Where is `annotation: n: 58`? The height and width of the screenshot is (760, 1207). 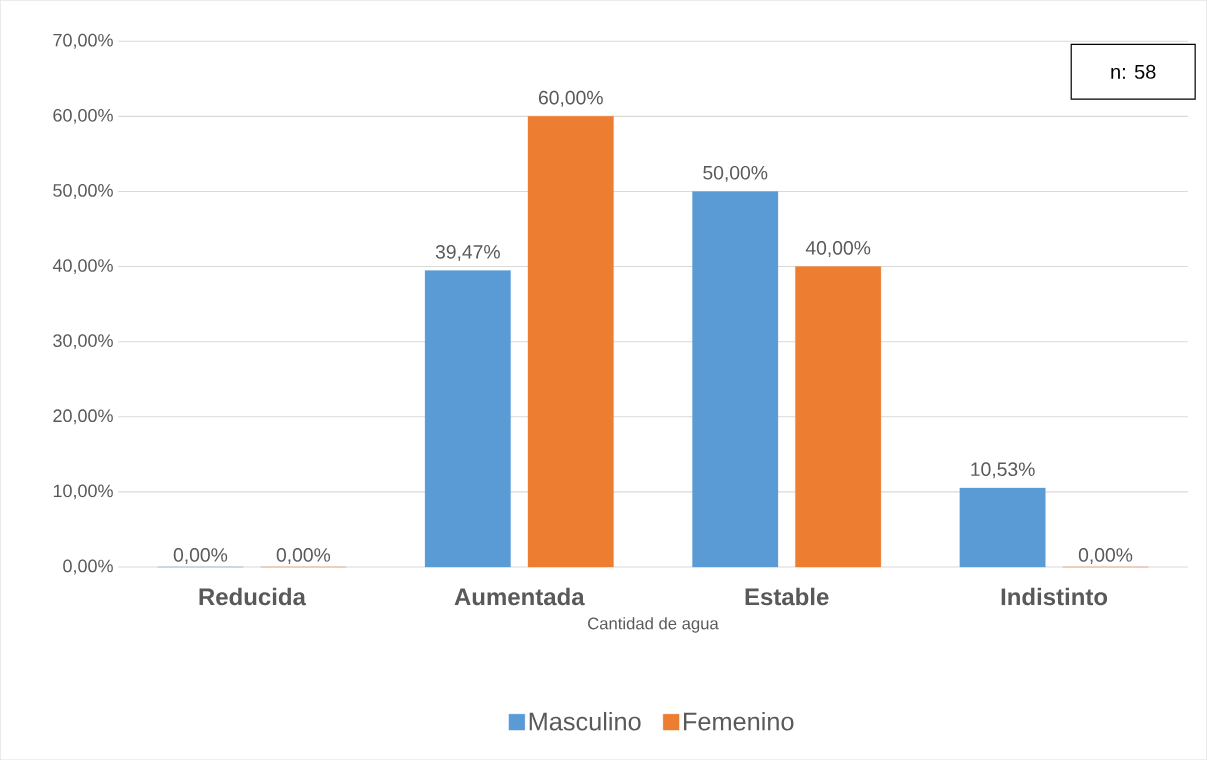 annotation: n: 58 is located at coordinates (1133, 71).